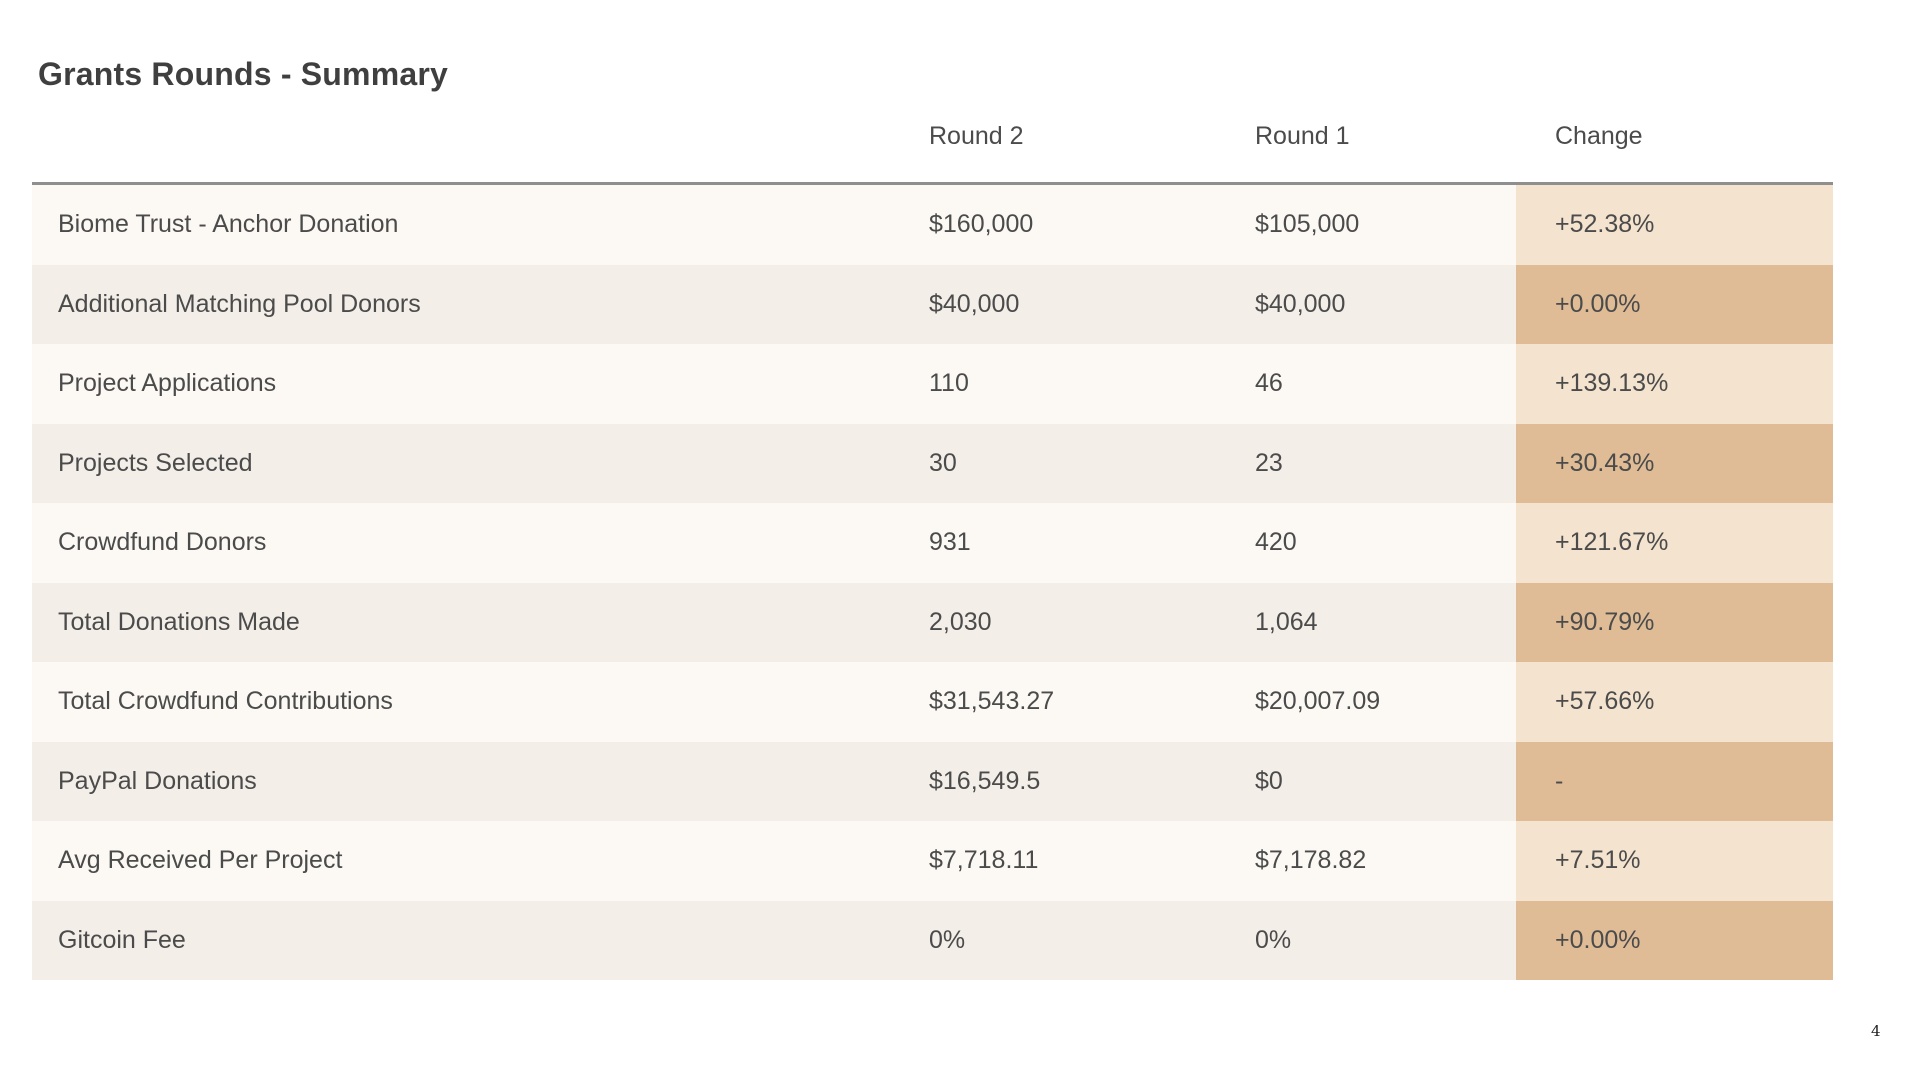  I want to click on round-1-cell: 0%, so click(1273, 939).